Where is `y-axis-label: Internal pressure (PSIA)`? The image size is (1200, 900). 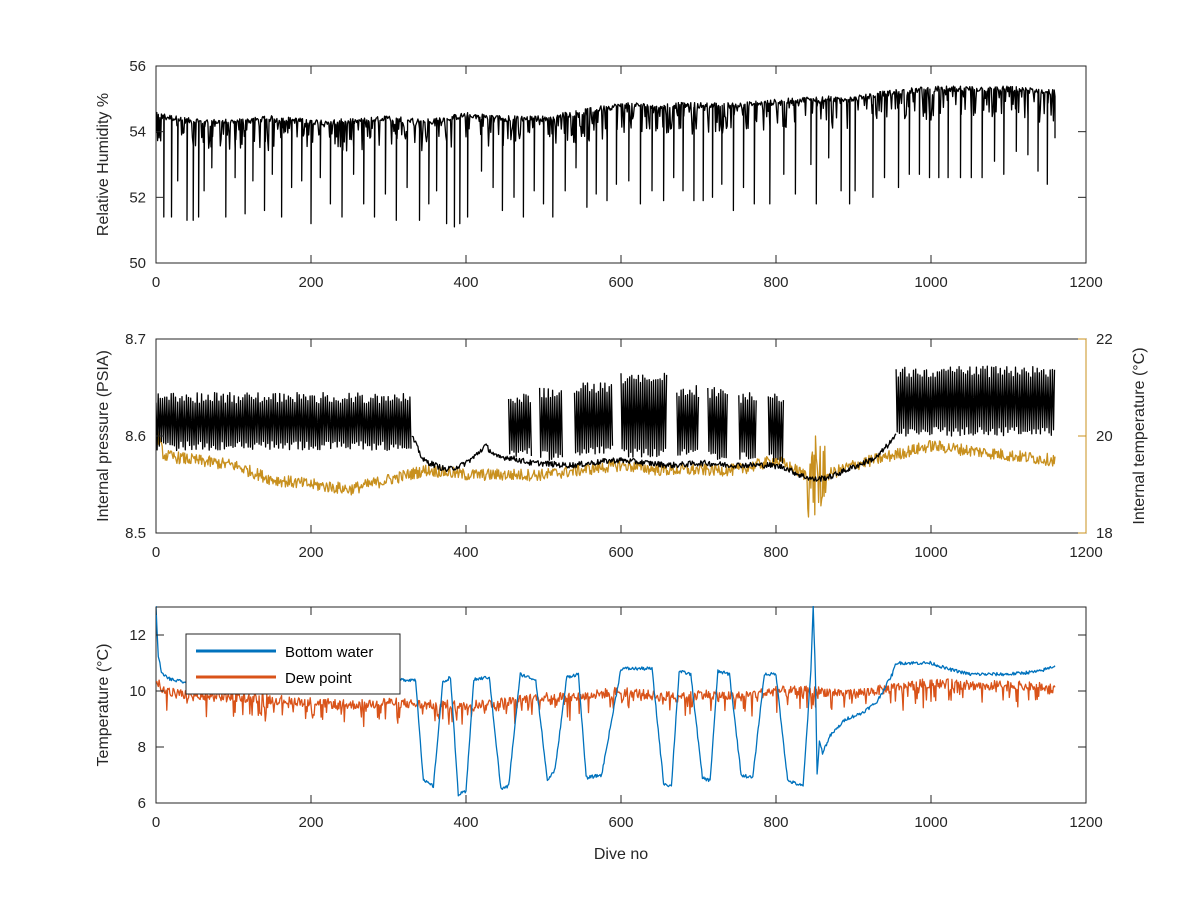
y-axis-label: Internal pressure (PSIA) is located at coordinates (103, 436).